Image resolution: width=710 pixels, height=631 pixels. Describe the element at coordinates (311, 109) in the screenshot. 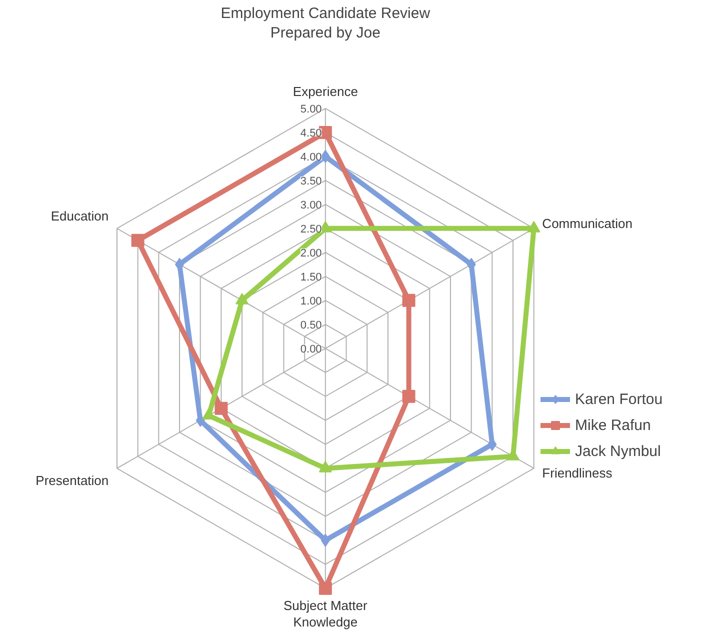

I see `y-tick-label: 5.00` at that location.